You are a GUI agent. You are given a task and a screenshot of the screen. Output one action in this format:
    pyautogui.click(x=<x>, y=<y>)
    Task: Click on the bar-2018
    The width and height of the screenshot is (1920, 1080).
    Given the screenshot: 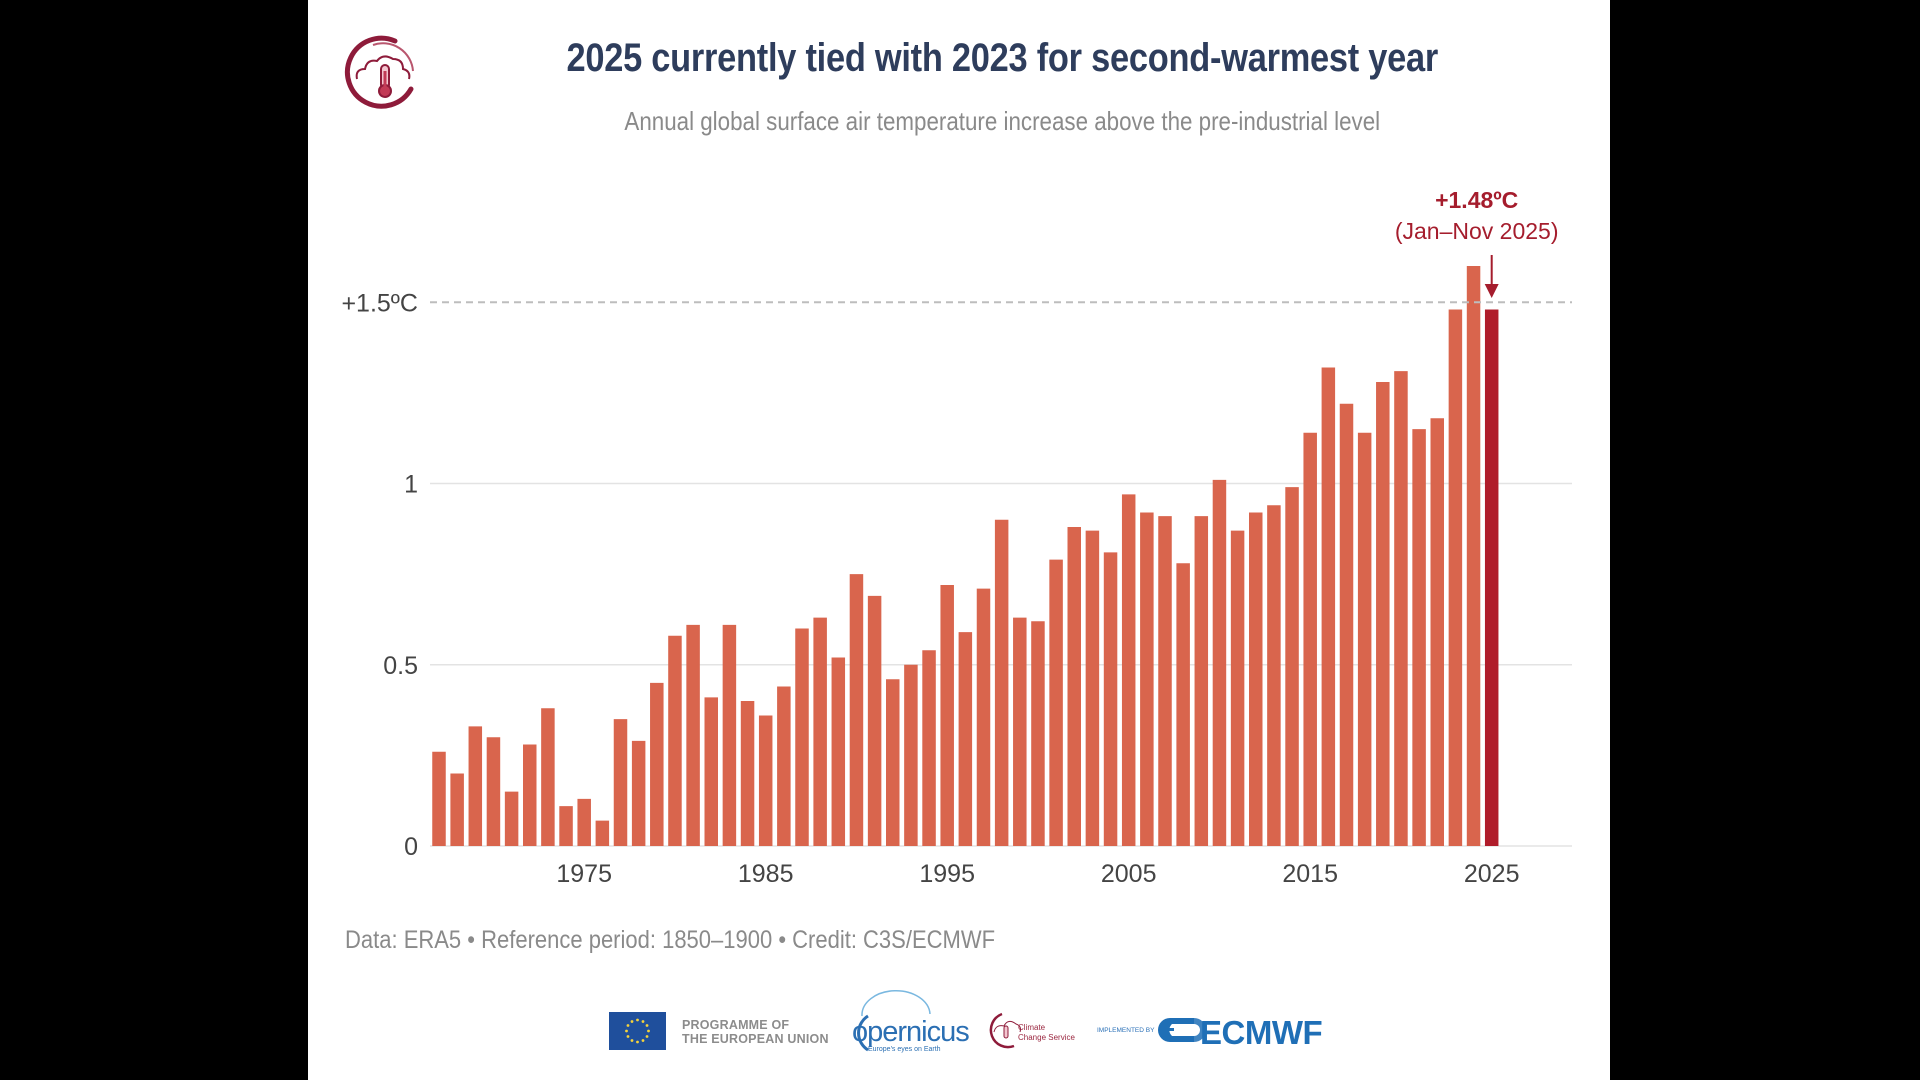 What is the action you would take?
    pyautogui.click(x=1364, y=639)
    